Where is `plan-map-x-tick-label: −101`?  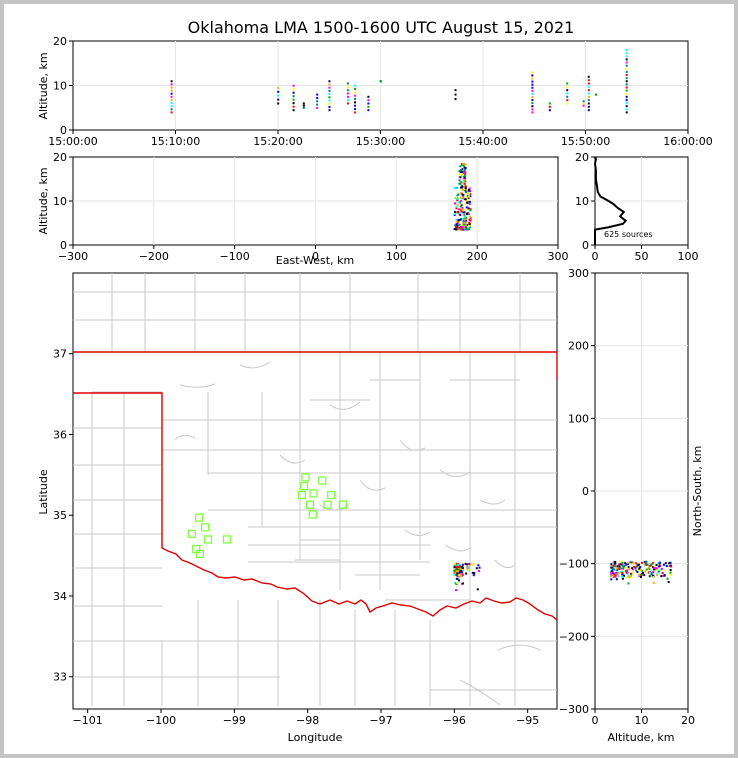 plan-map-x-tick-label: −101 is located at coordinates (88, 720).